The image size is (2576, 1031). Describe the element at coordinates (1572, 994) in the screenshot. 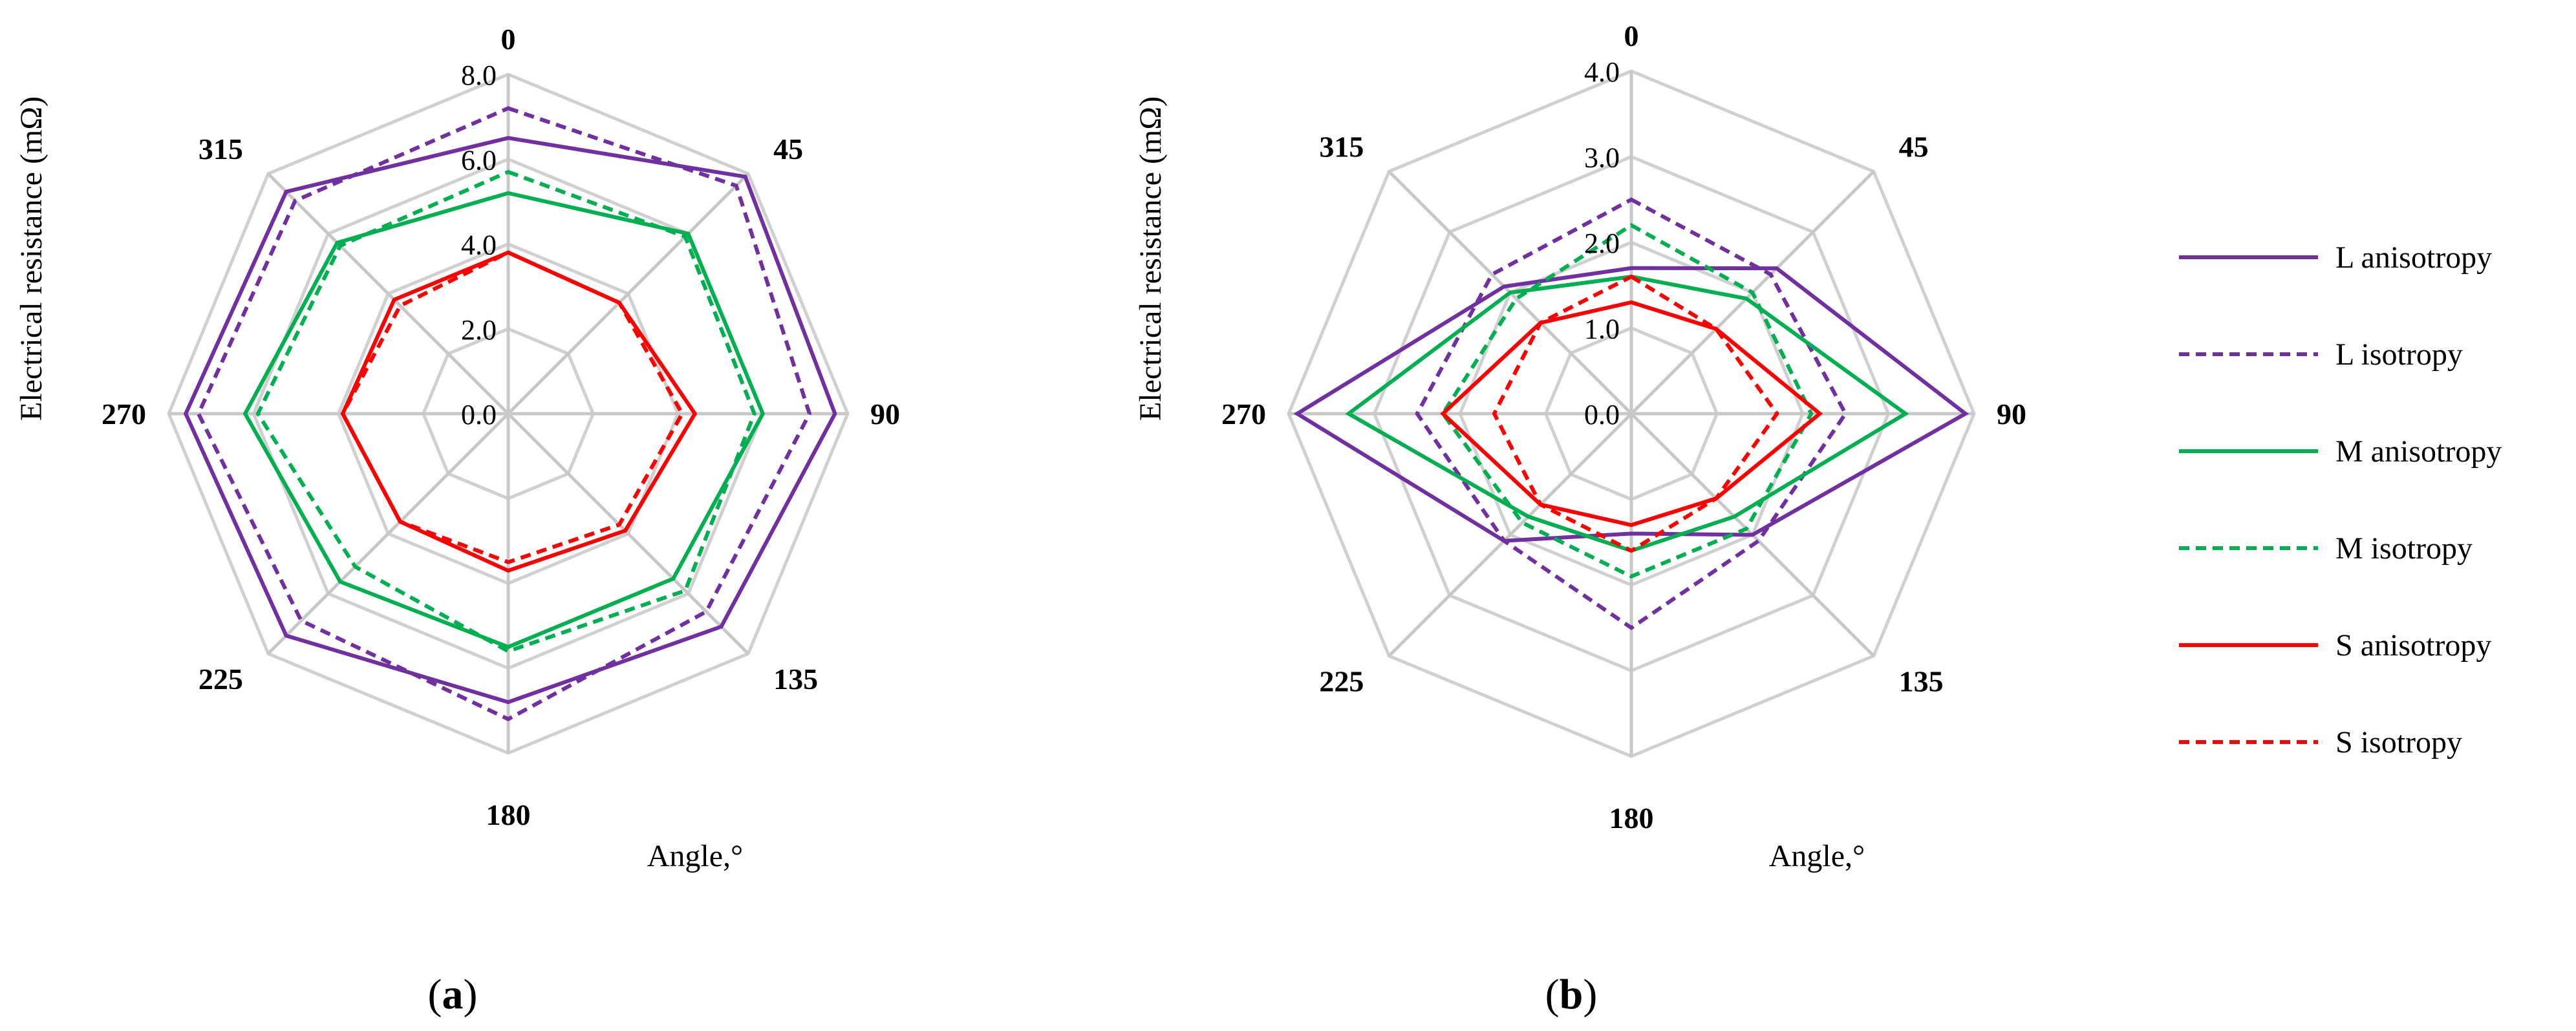

I see `panel-label-b: (b)` at that location.